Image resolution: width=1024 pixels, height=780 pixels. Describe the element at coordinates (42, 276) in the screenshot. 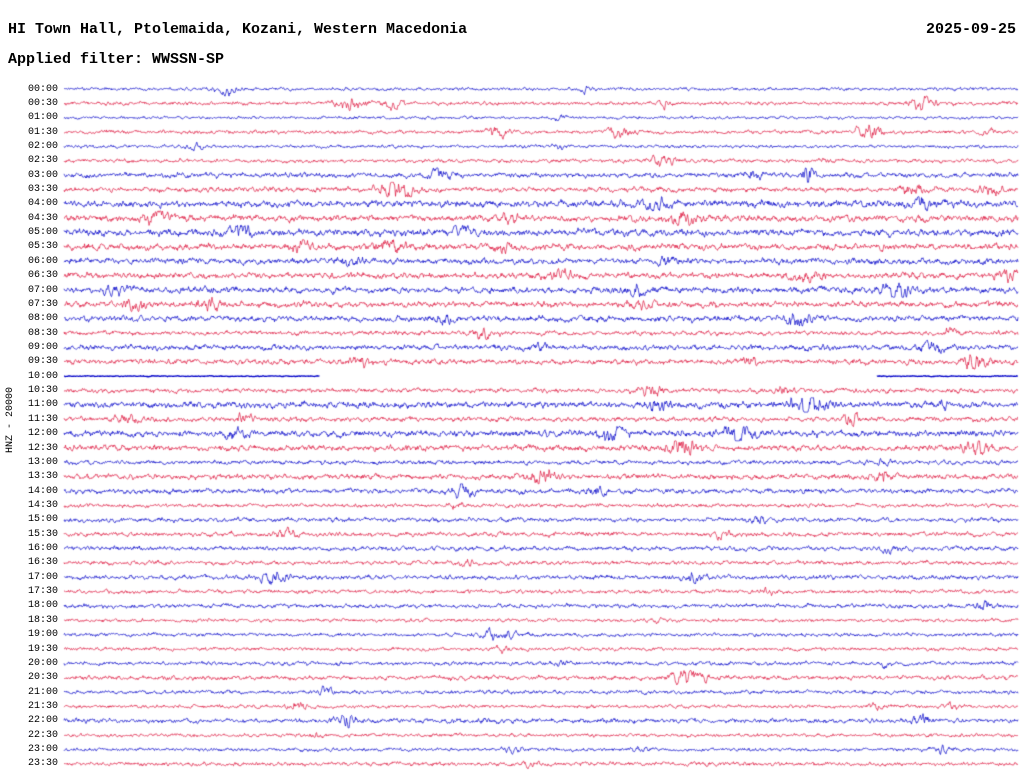

I see `time-label: 06:30` at that location.